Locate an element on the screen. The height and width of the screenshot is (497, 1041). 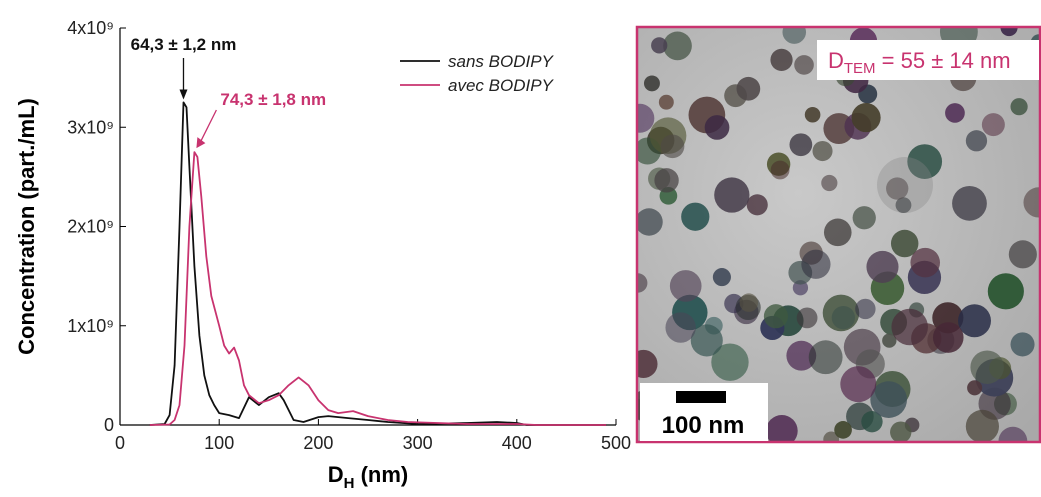
scale-label: 100 nm is located at coordinates (703, 425).